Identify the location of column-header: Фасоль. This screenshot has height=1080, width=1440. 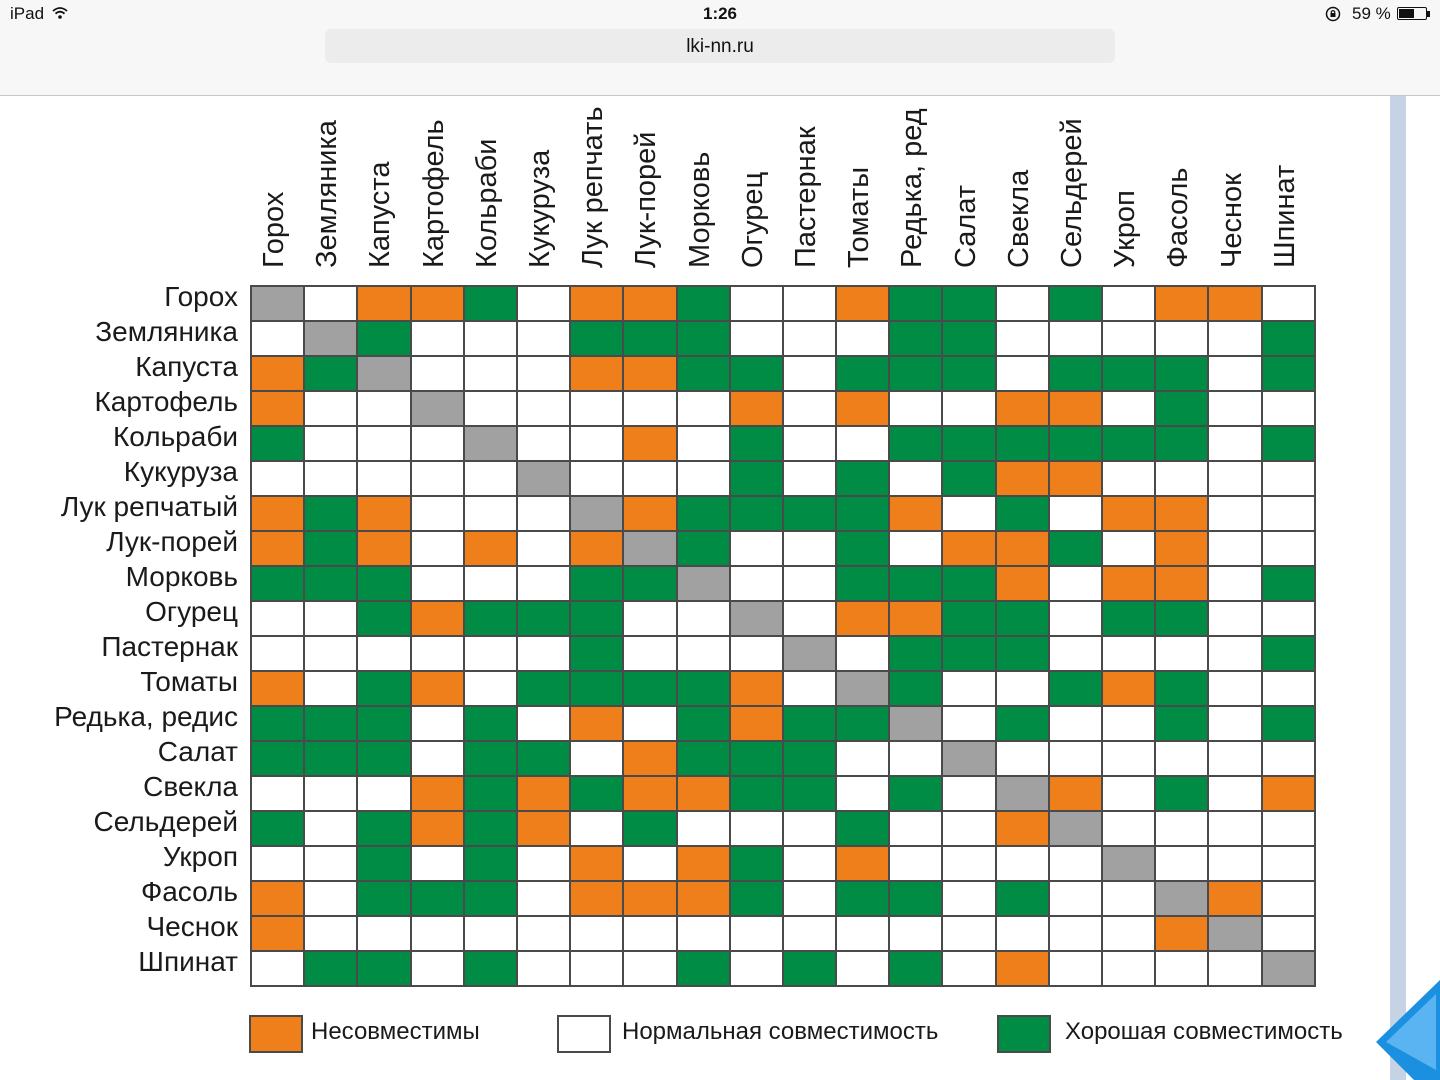
(1178, 217).